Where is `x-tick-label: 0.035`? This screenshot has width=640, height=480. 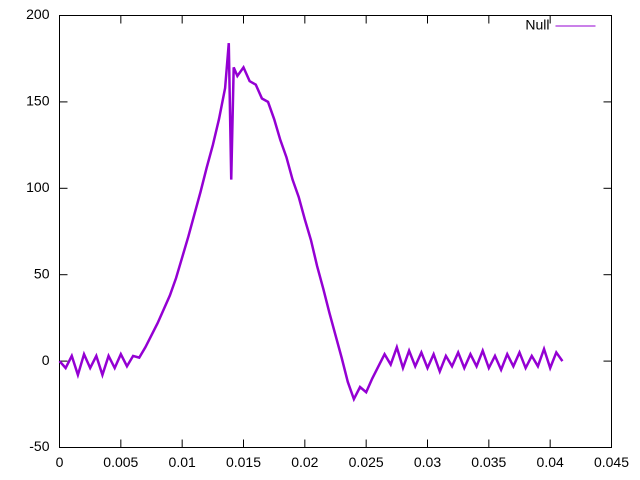
x-tick-label: 0.035 is located at coordinates (488, 462).